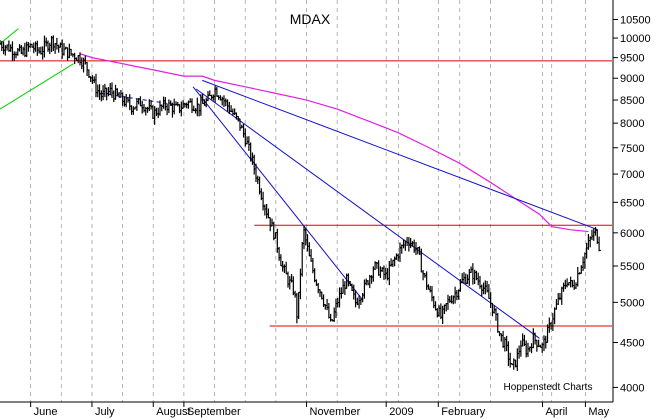 The height and width of the screenshot is (420, 669). I want to click on y-tick-label: 6000, so click(632, 234).